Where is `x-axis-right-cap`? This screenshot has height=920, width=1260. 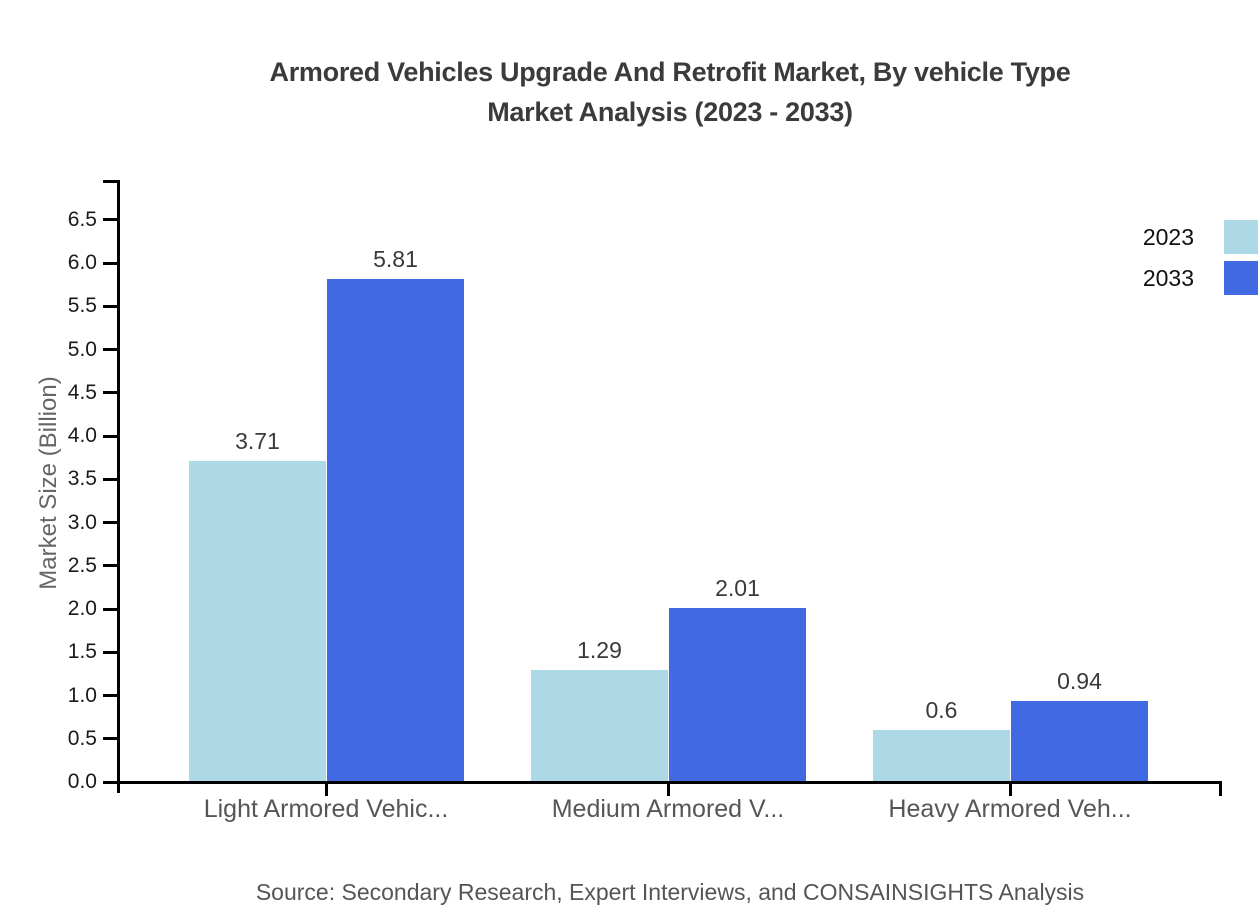 x-axis-right-cap is located at coordinates (1220, 790).